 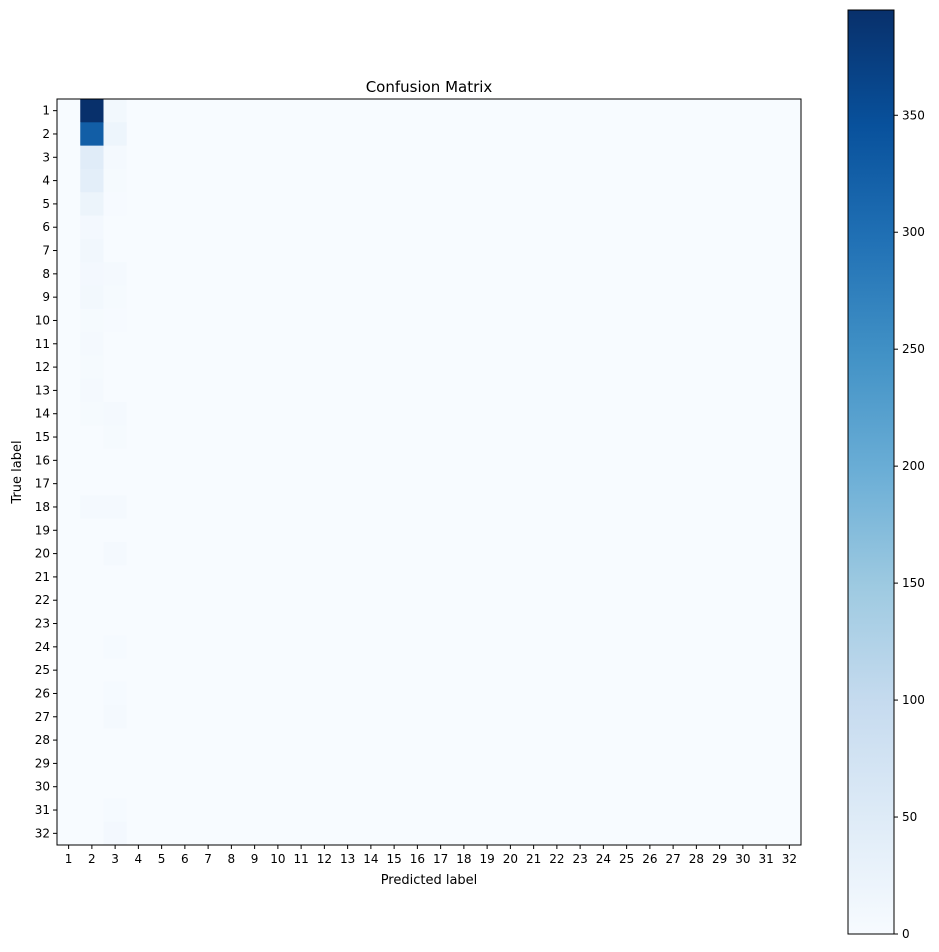 I want to click on y-tick-label: 30, so click(x=42, y=787).